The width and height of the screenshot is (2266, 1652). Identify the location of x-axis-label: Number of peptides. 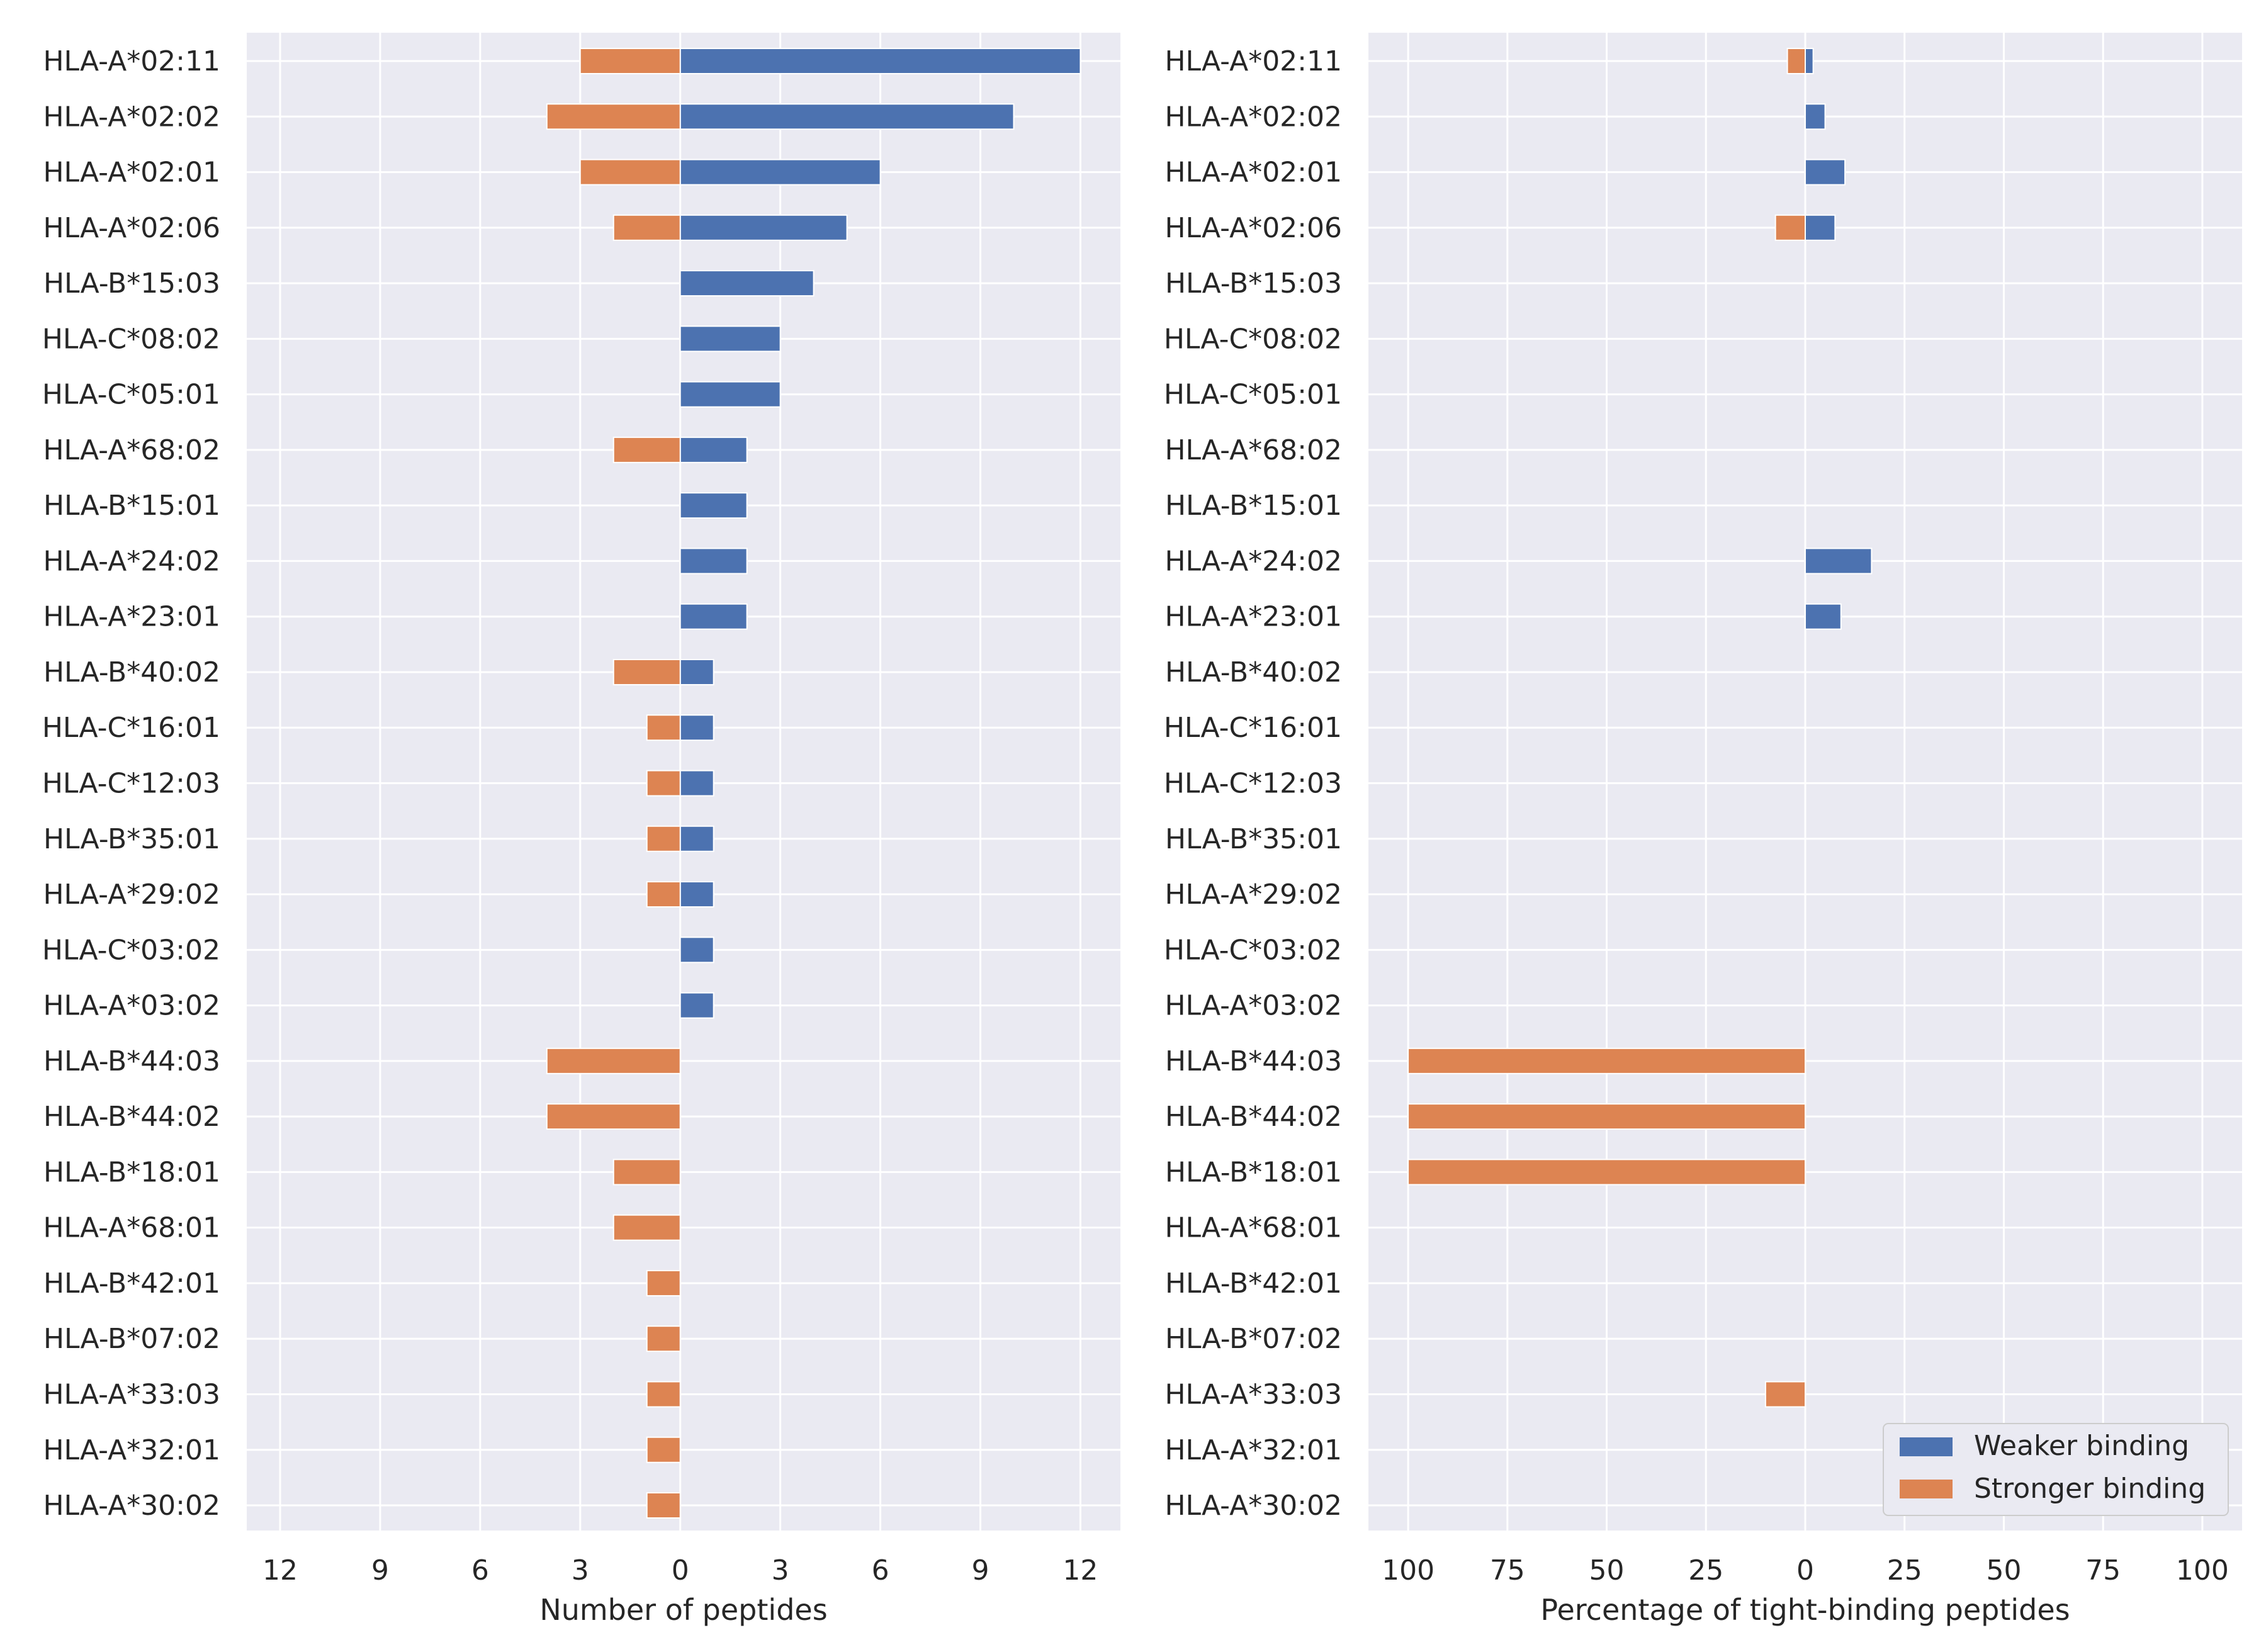
(683, 1610).